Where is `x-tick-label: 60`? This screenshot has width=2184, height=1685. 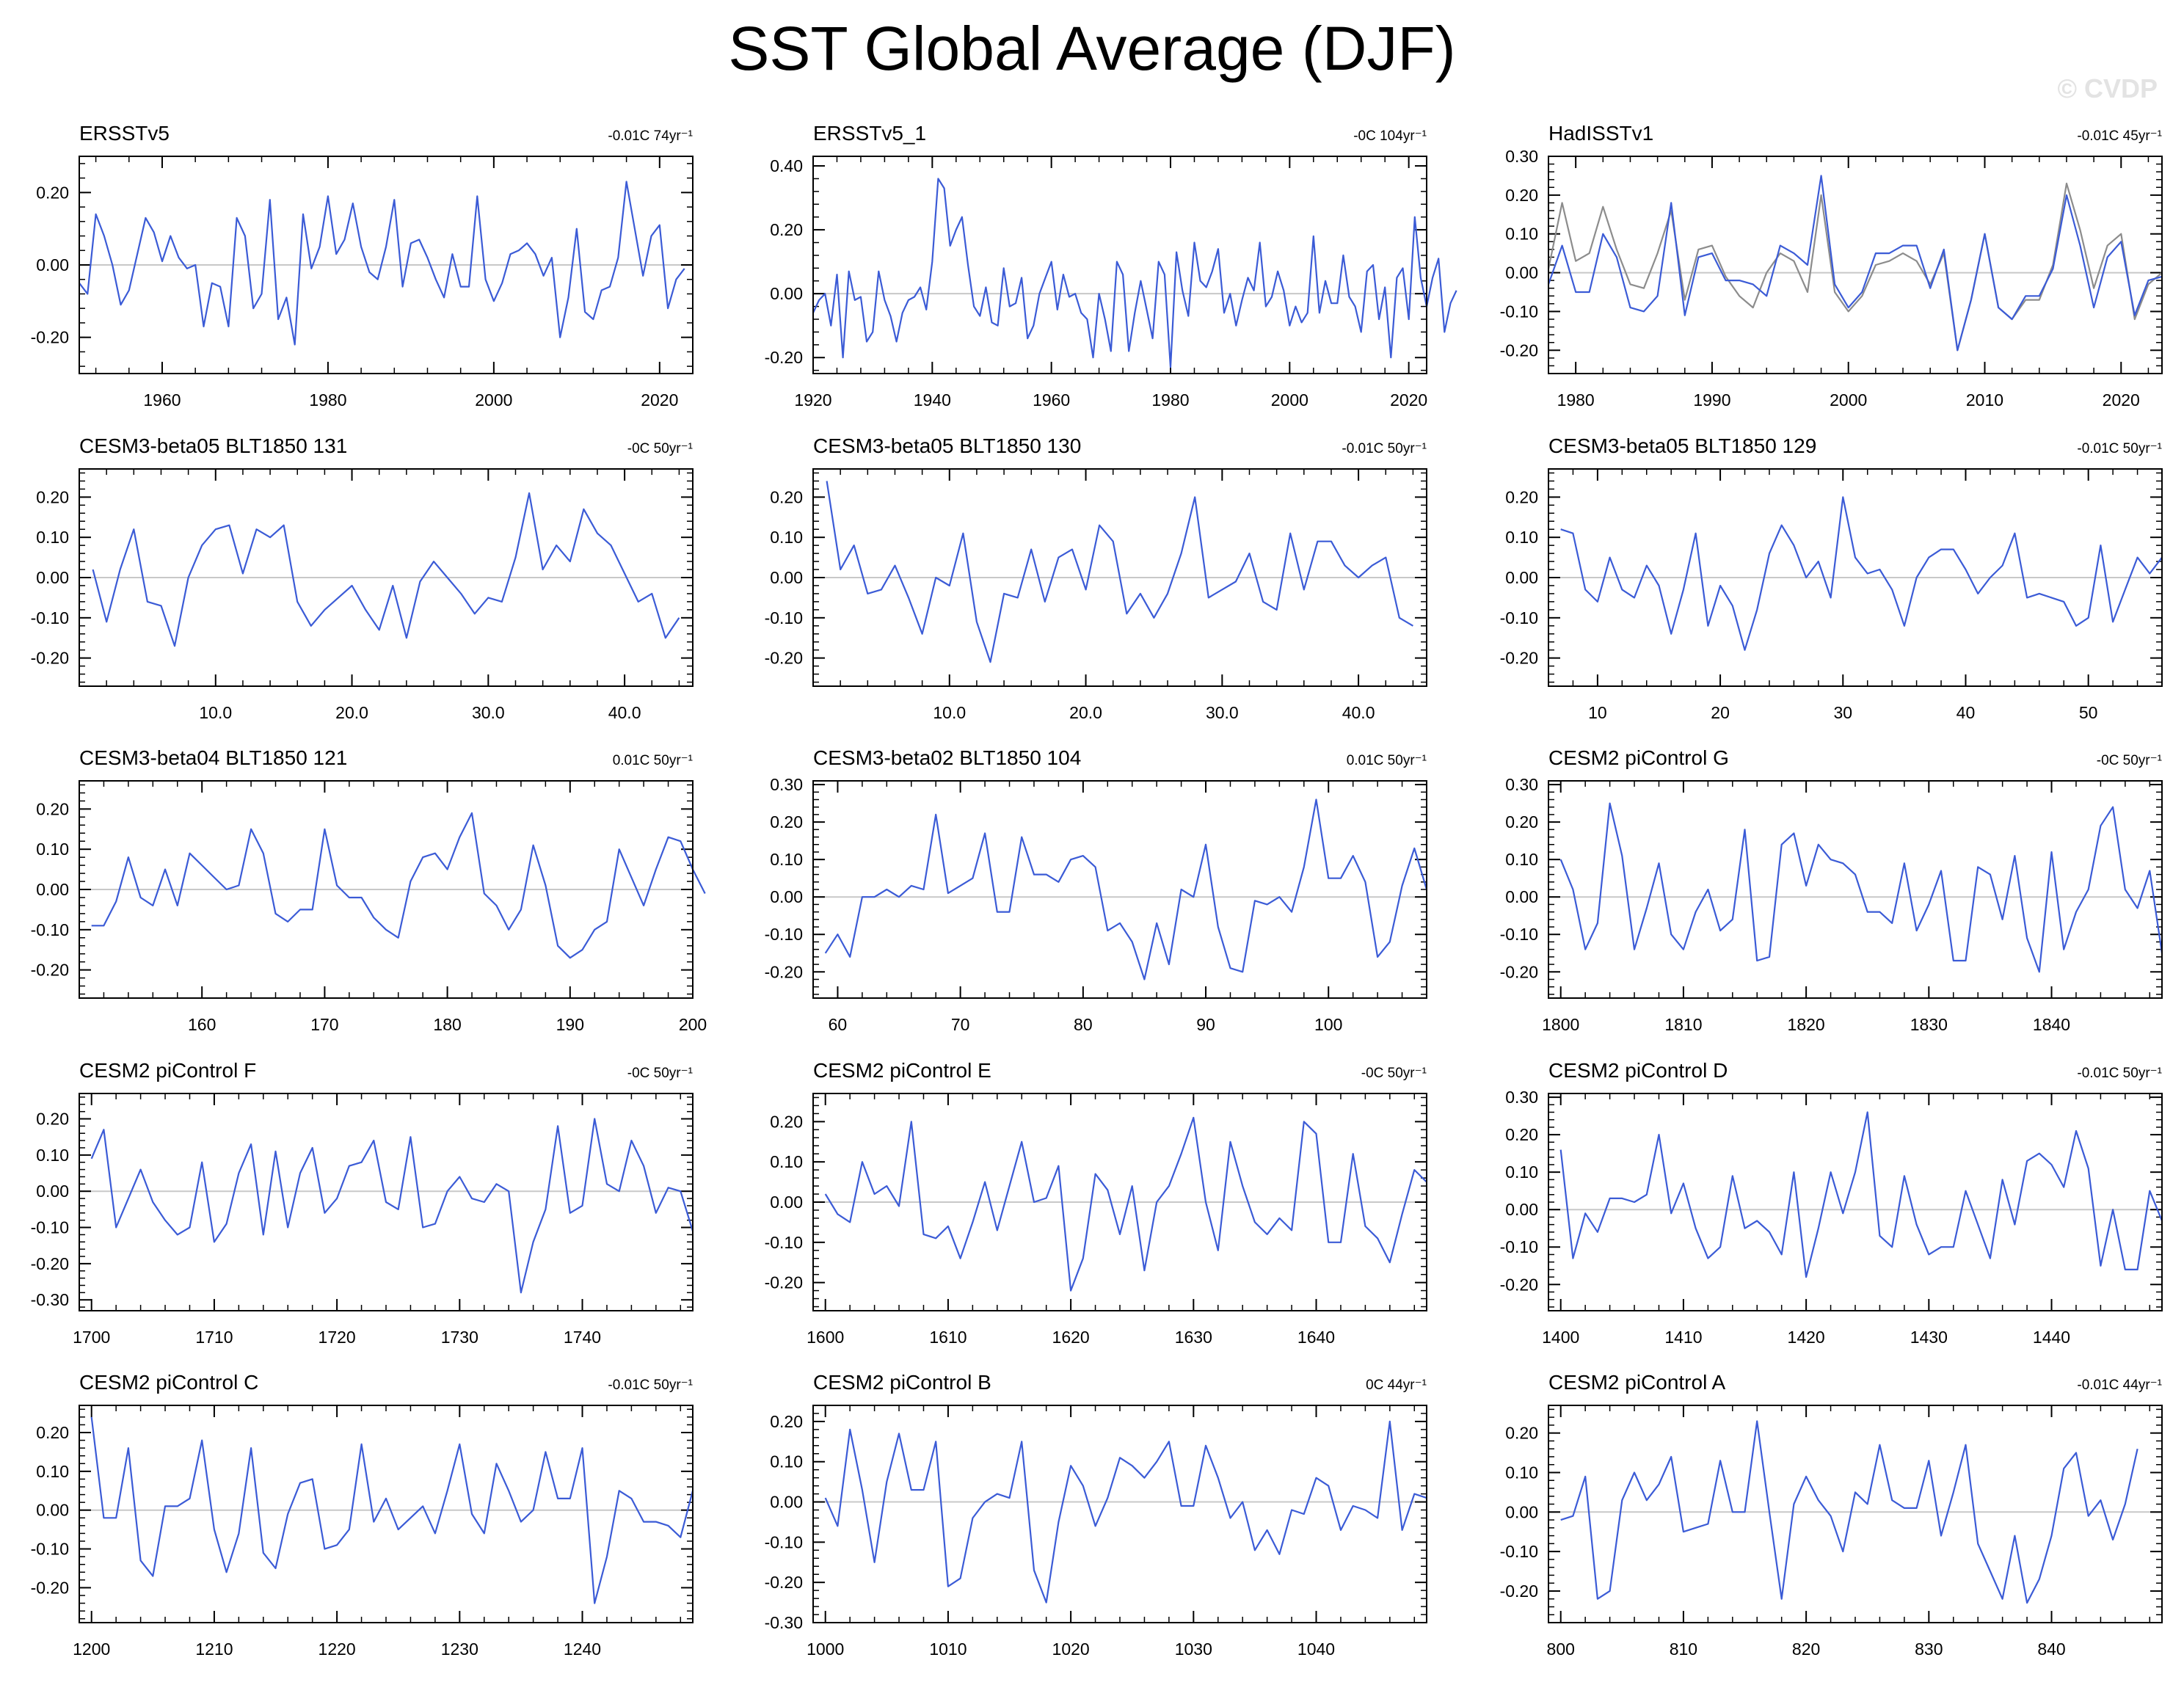 x-tick-label: 60 is located at coordinates (839, 1025).